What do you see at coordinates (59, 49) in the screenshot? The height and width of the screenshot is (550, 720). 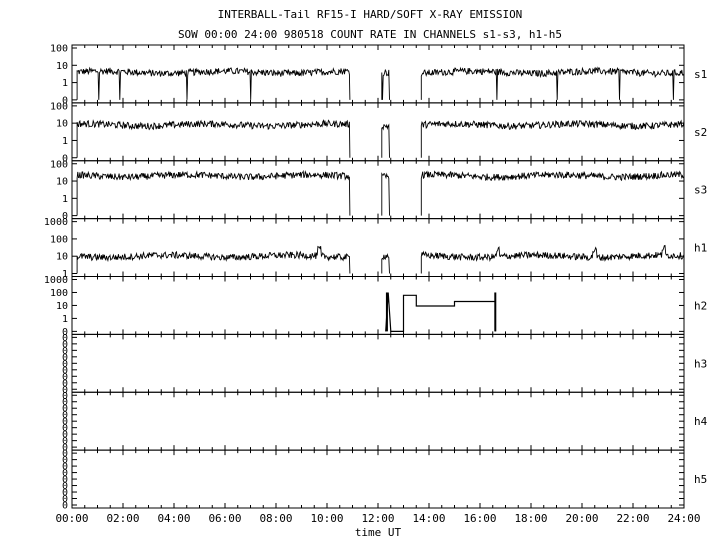 I see `y-tick-label-s1: 100` at bounding box center [59, 49].